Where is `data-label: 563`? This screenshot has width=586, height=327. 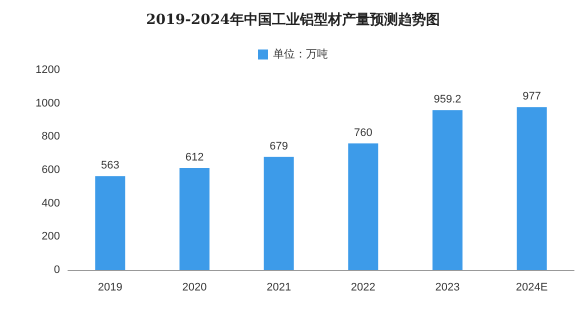
data-label: 563 is located at coordinates (110, 166).